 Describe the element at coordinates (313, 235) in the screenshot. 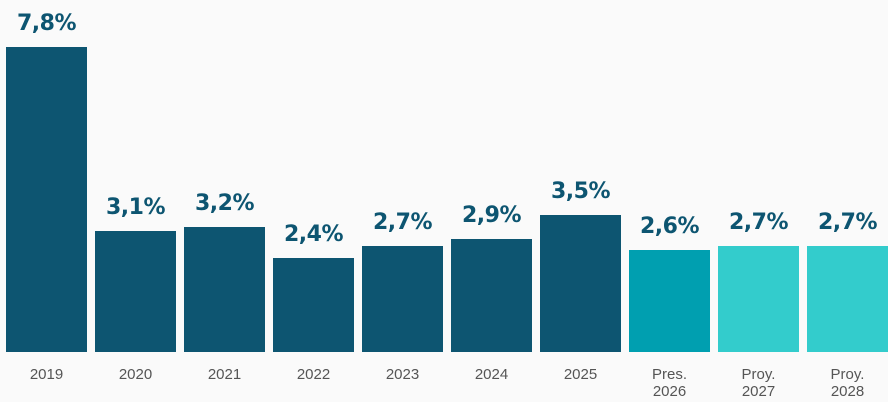

I see `value-label: 2,4%` at that location.